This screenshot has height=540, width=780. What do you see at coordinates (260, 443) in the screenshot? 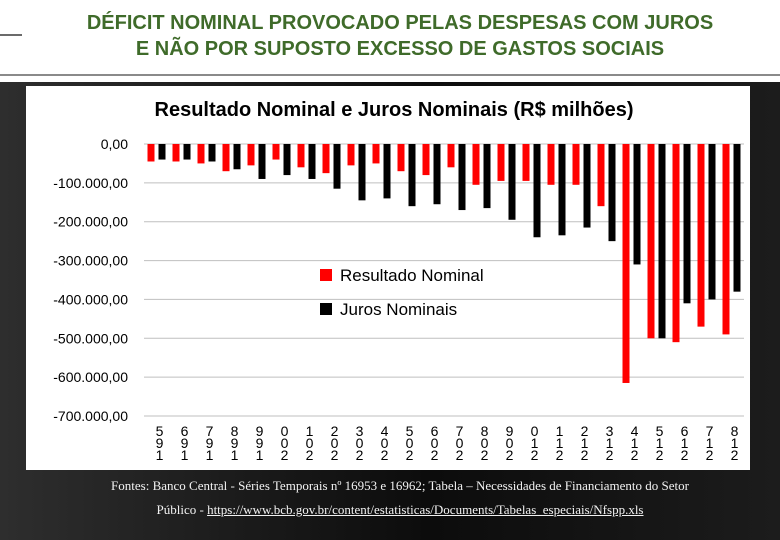
I see `x-category-label: 991` at bounding box center [260, 443].